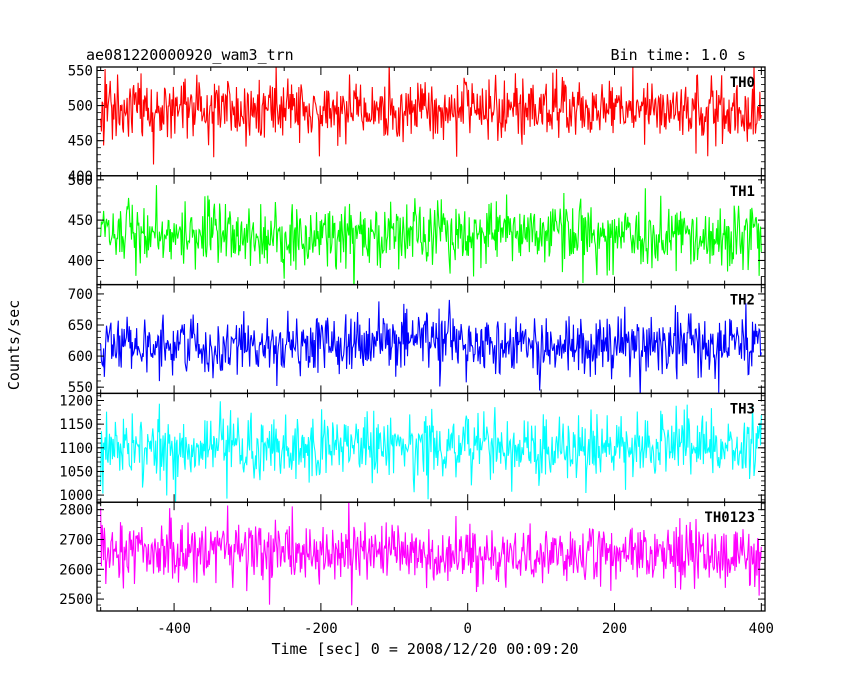  I want to click on panel-label-th1: TH1, so click(742, 192).